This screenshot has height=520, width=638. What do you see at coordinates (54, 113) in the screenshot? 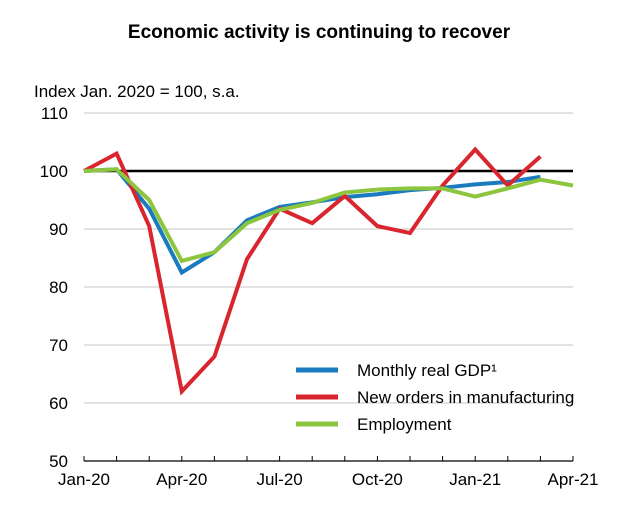
I see `y-tick-label: 110` at bounding box center [54, 113].